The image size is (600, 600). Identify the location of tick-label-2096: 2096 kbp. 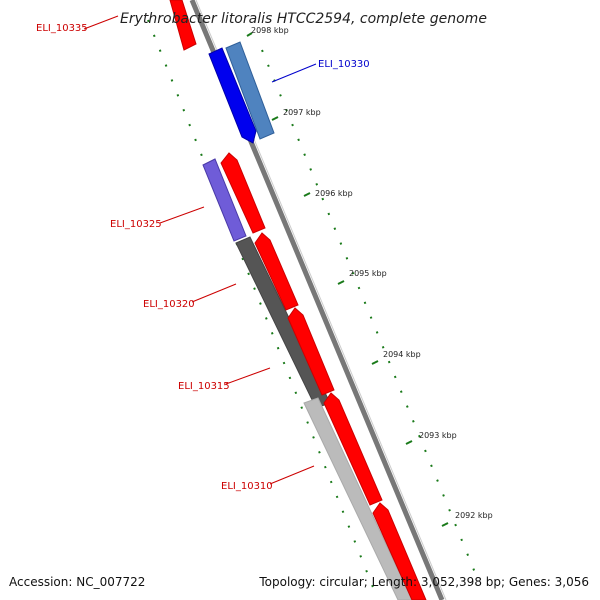
(334, 193).